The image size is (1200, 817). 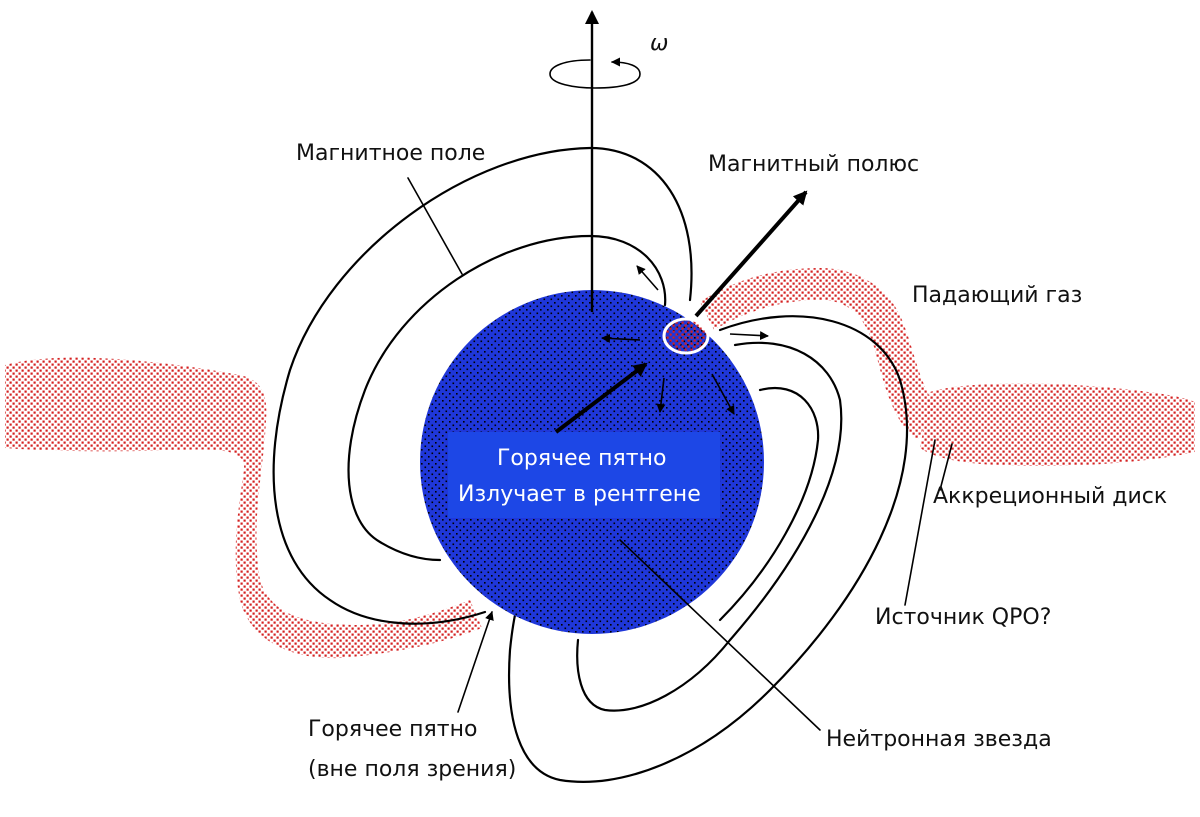 What do you see at coordinates (939, 739) in the screenshot?
I see `neutron-star-label: Нейтронная звезда` at bounding box center [939, 739].